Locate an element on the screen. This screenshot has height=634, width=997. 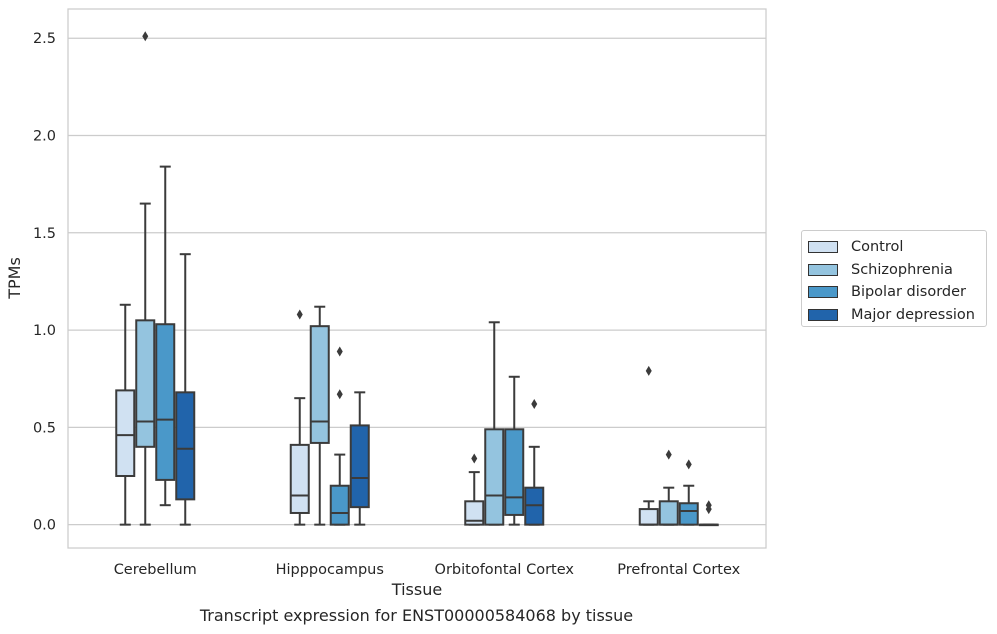
legend-item-major-depression: Major depression is located at coordinates (897, 315).